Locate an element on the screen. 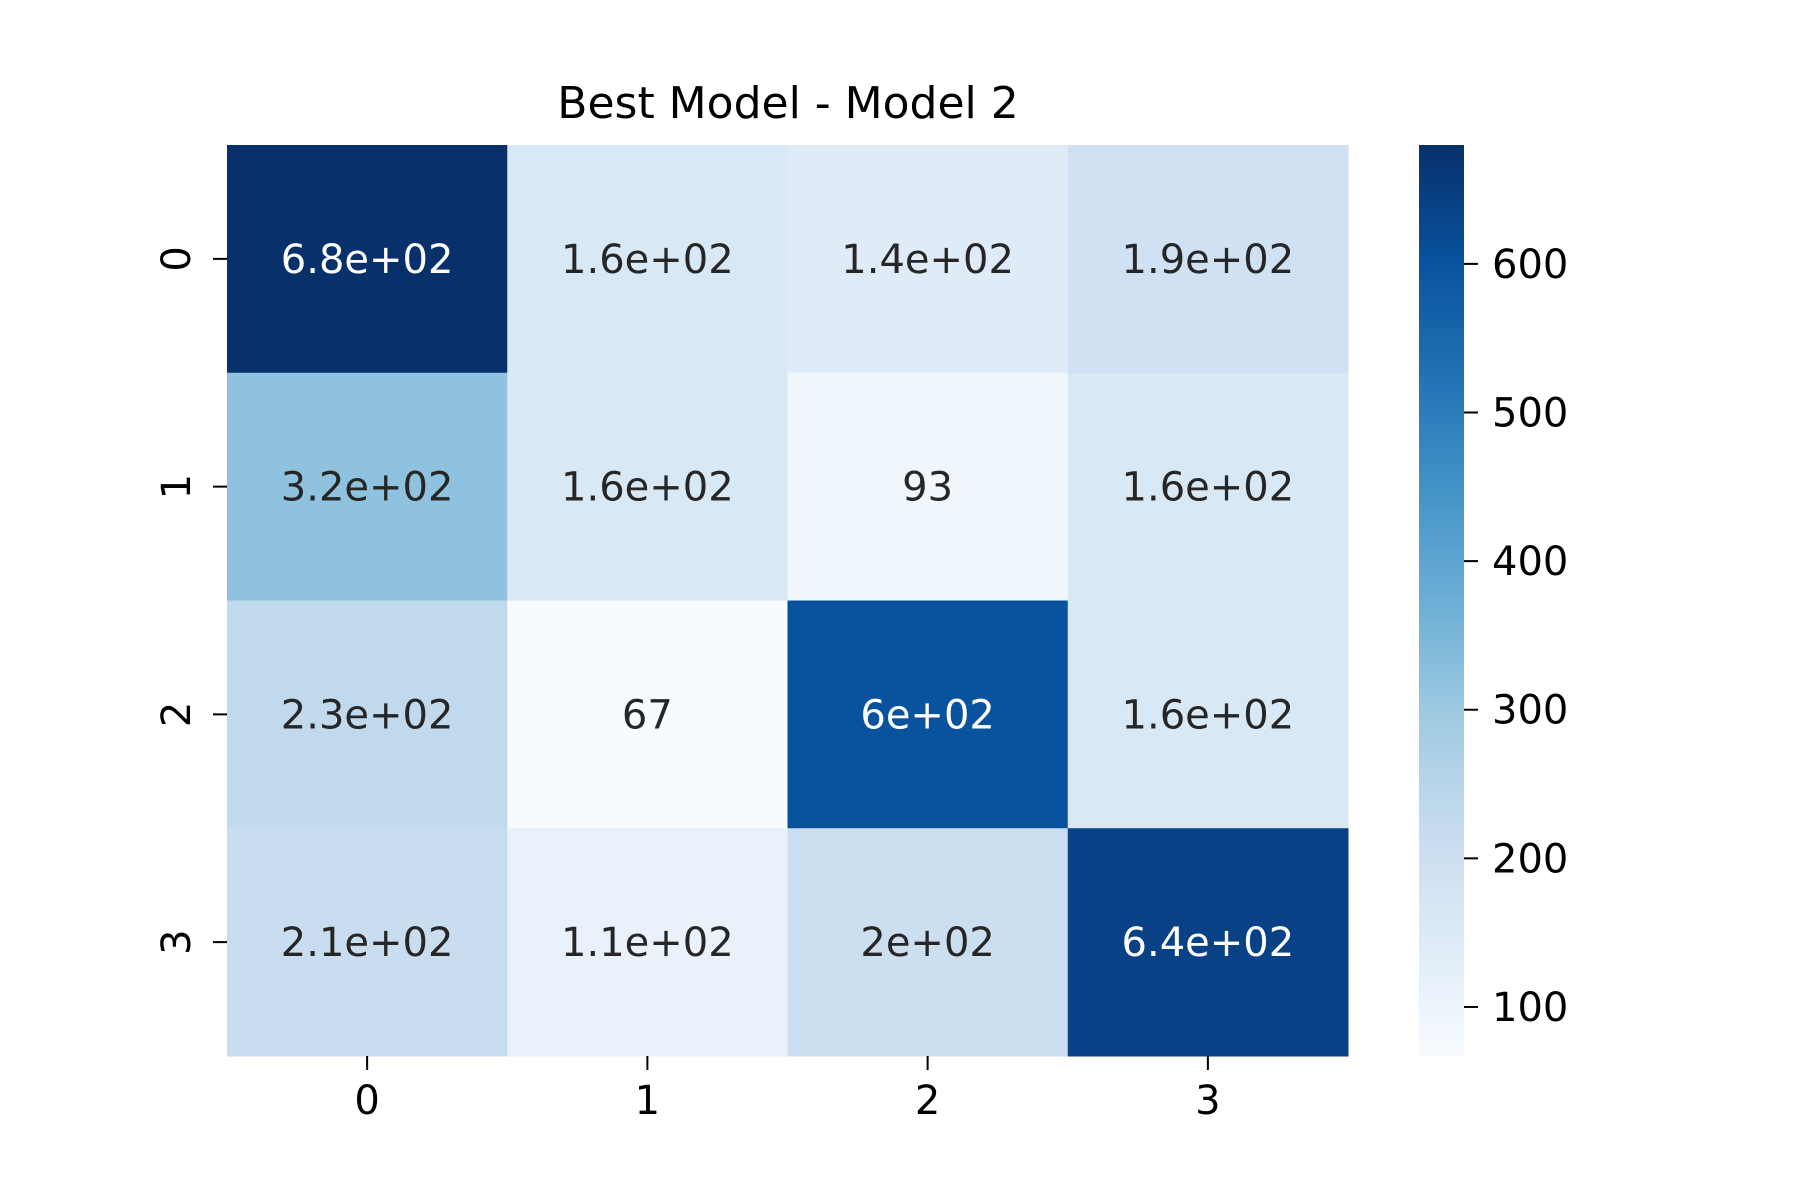 Image resolution: width=1800 pixels, height=1200 pixels. x-tick-label: 3 is located at coordinates (1207, 1101).